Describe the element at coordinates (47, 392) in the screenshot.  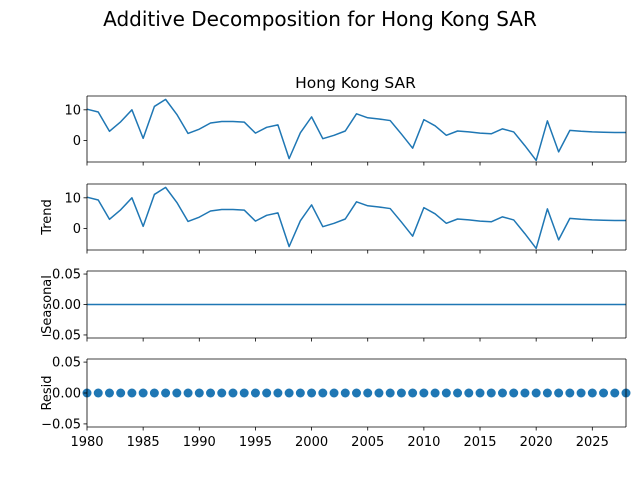
I see `resid-ylabel: Resid` at that location.